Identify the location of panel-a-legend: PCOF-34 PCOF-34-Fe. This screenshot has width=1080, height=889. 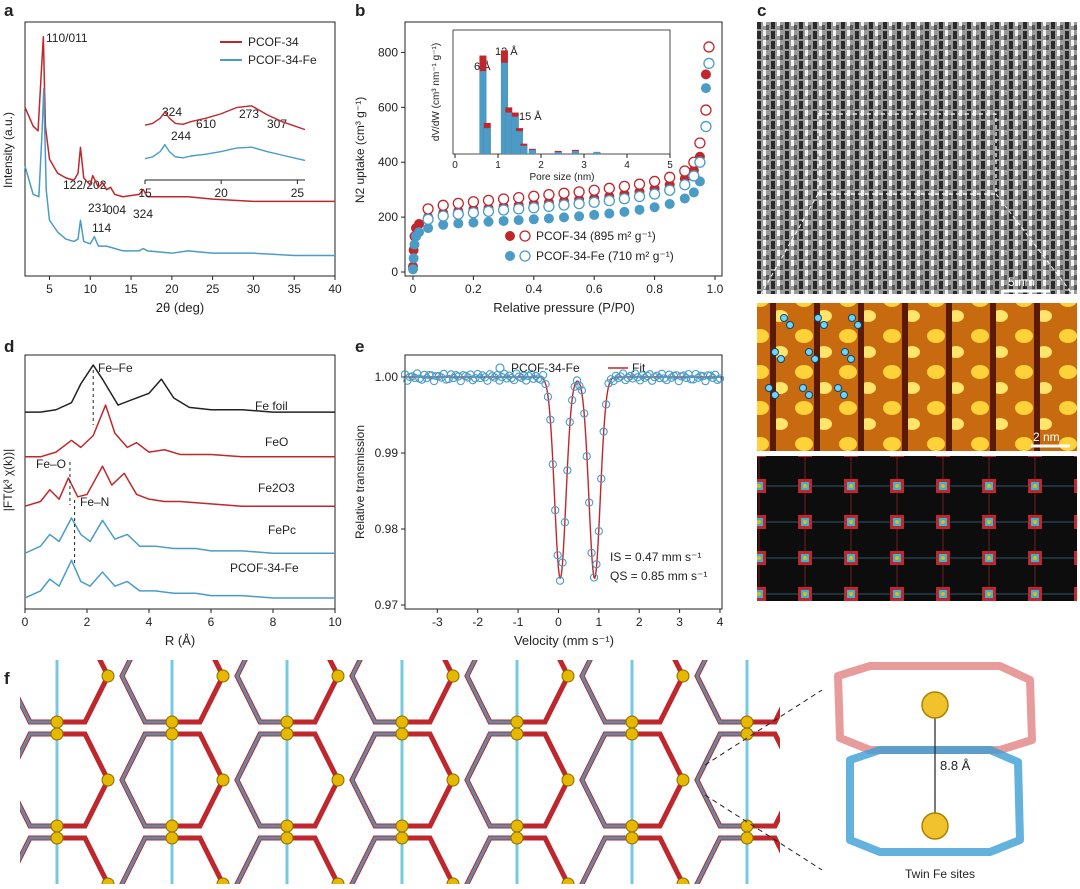
(268, 51).